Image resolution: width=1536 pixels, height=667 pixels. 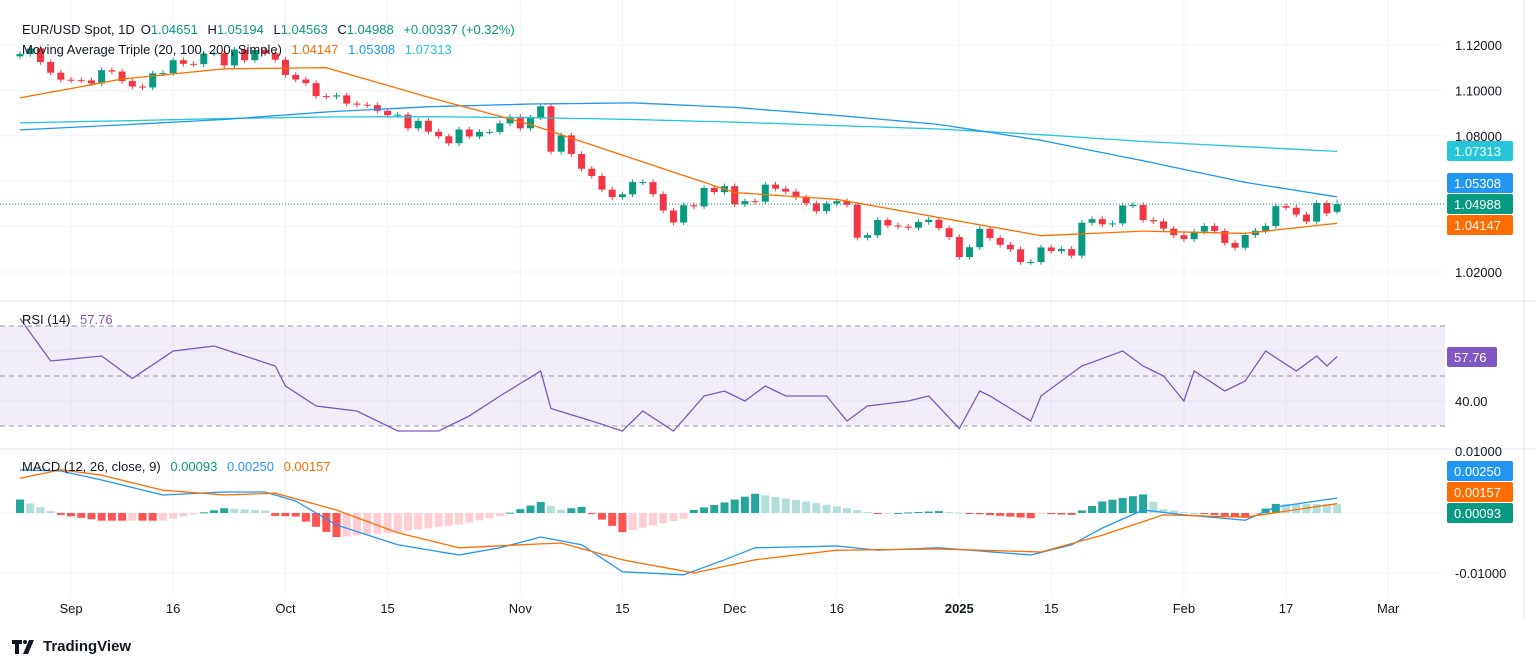 What do you see at coordinates (70, 319) in the screenshot?
I see `rsi-legend: RSI (14) 57.76` at bounding box center [70, 319].